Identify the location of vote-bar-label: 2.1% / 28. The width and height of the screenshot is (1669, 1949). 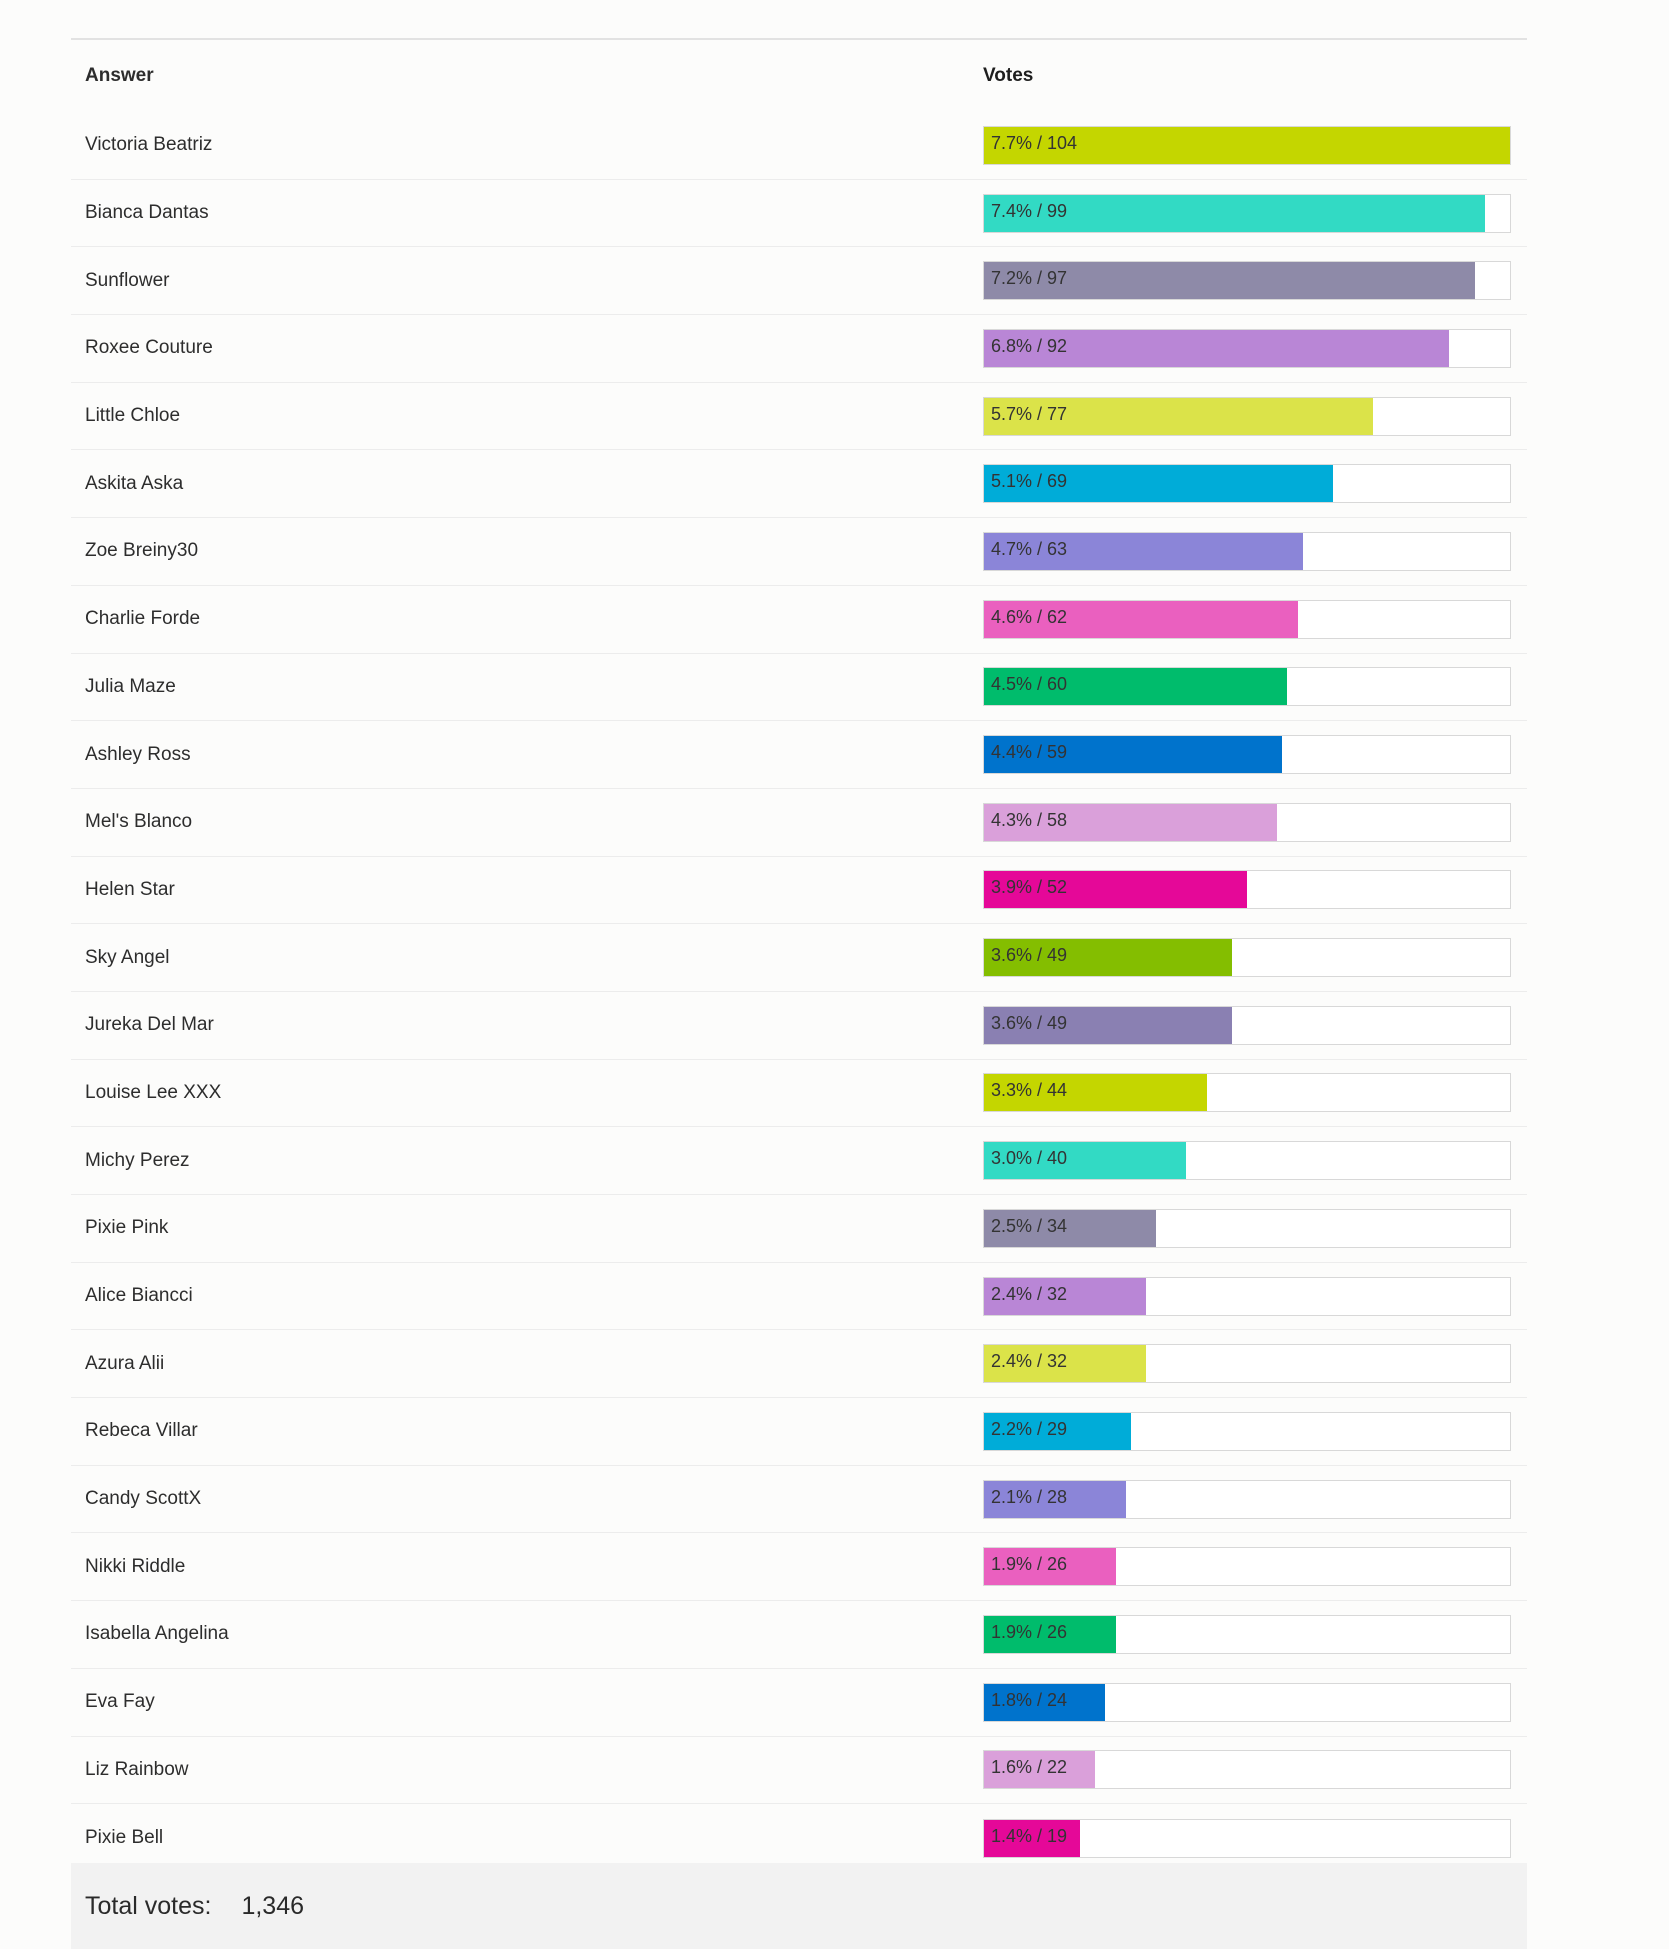
(1029, 1496).